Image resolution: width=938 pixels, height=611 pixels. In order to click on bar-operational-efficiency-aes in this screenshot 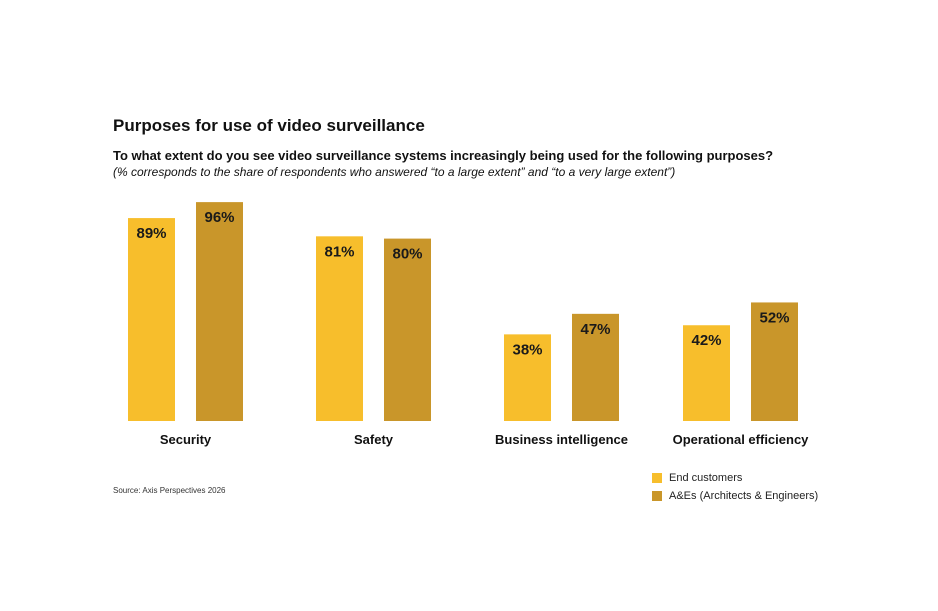, I will do `click(774, 361)`.